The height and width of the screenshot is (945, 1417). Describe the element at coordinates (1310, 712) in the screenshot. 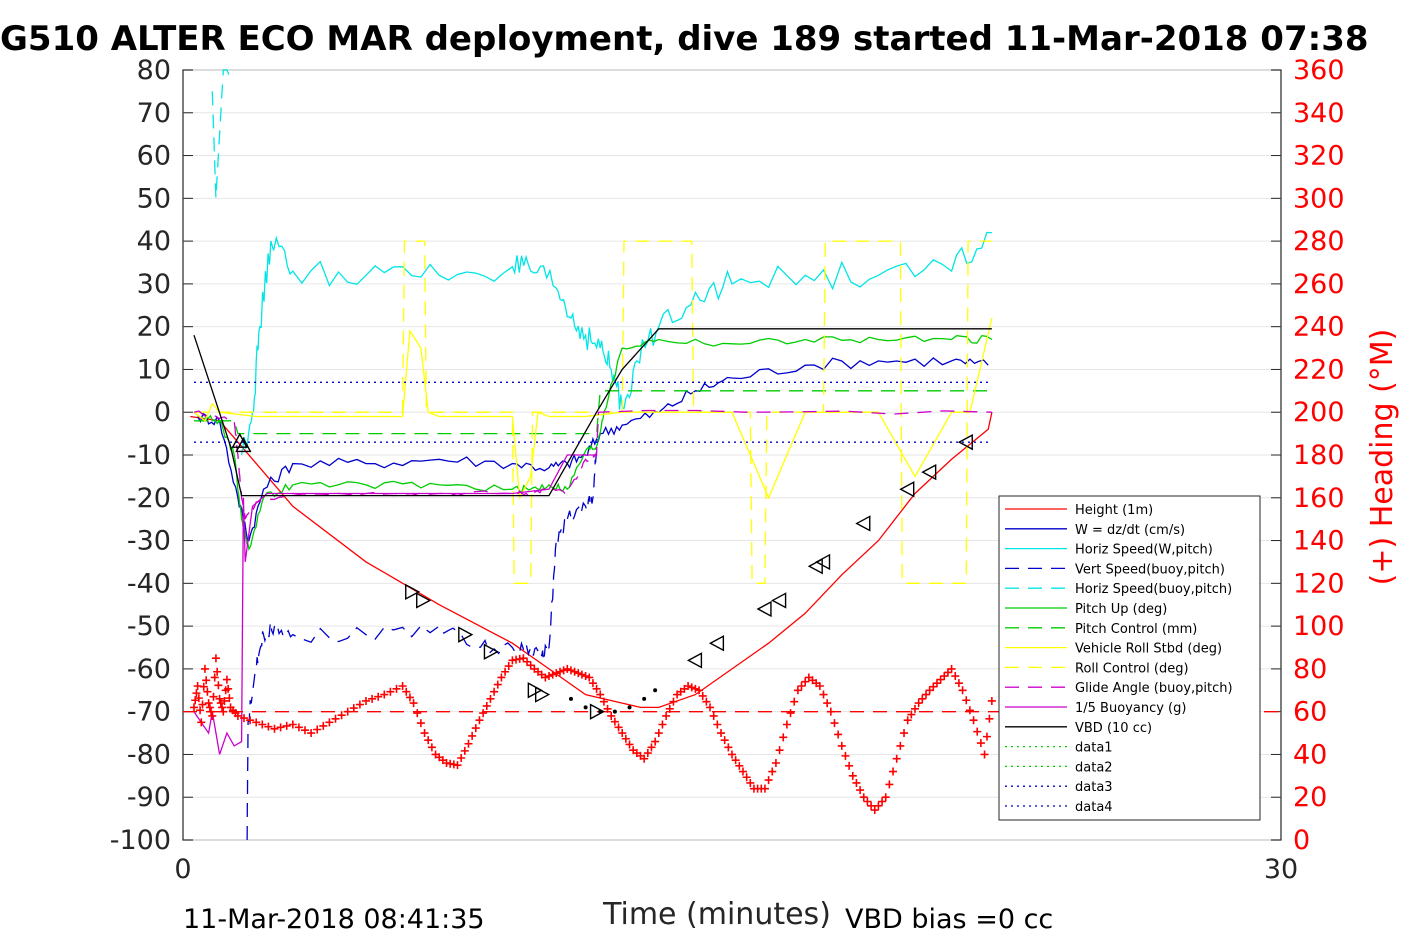

I see `y-tick-label-right: 60` at that location.